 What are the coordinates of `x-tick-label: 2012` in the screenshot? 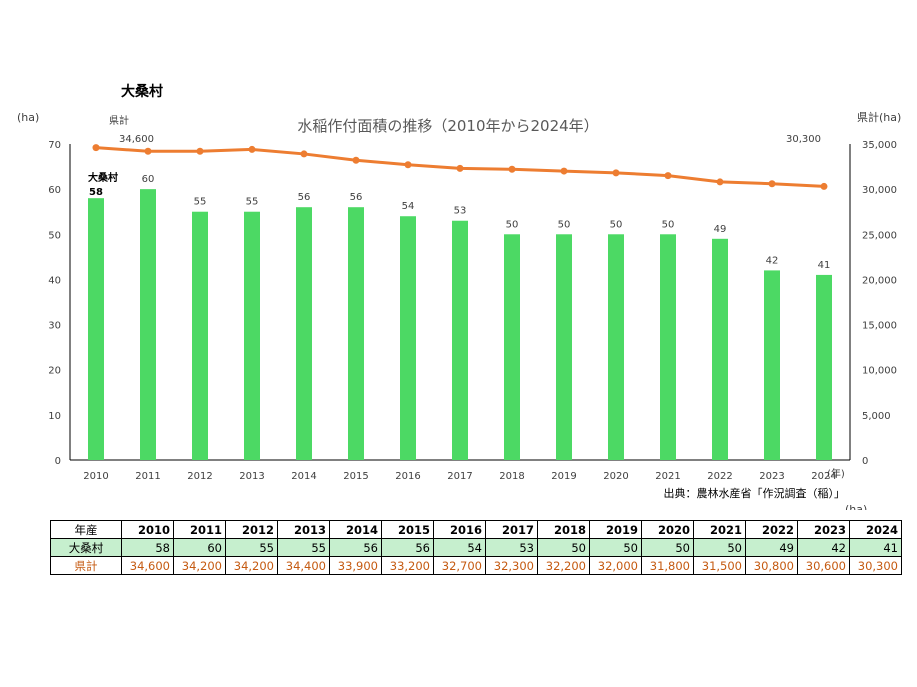 It's located at (199, 476).